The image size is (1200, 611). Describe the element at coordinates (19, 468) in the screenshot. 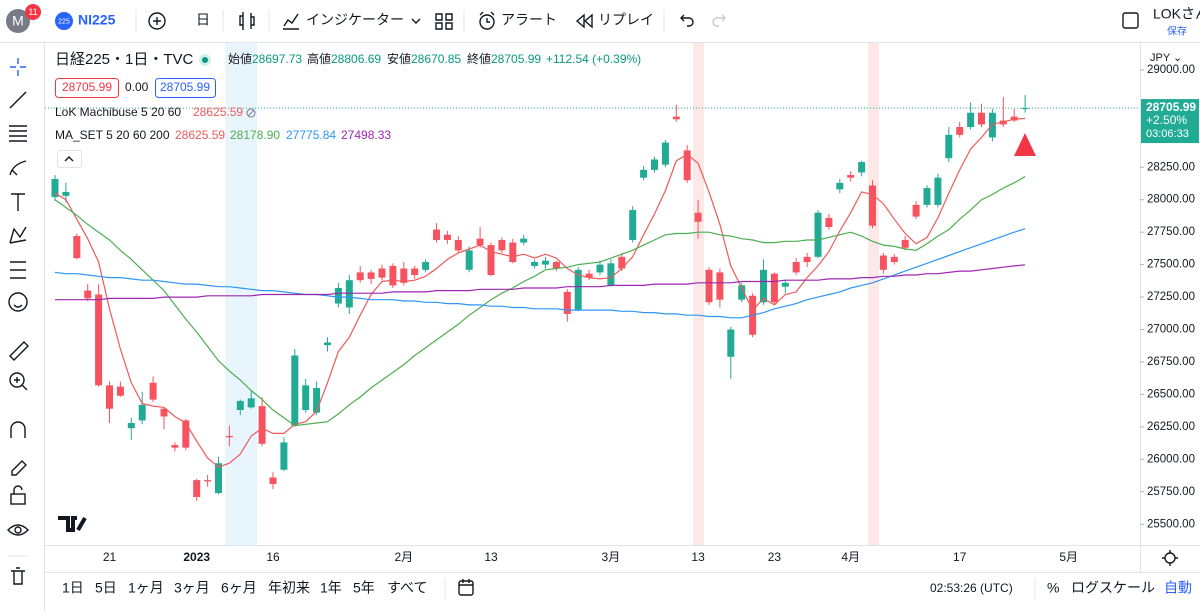

I see `stay-drawing-tool` at that location.